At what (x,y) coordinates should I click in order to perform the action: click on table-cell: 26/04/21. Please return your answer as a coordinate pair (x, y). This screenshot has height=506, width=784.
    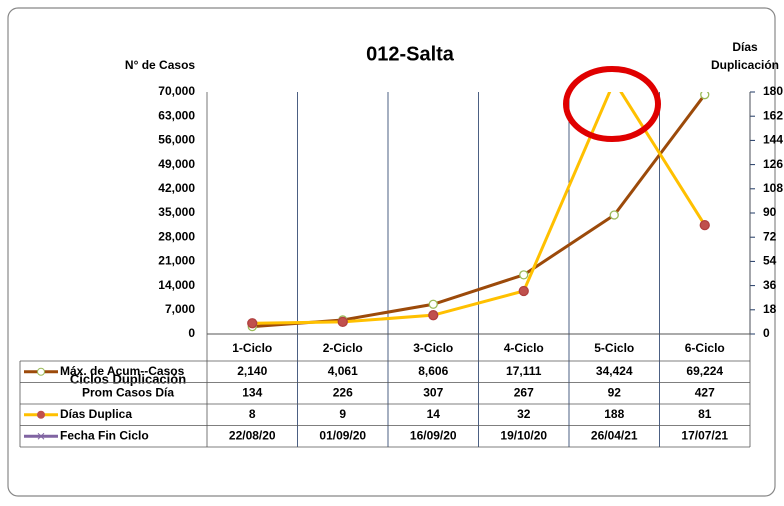
    Looking at the image, I should click on (614, 435).